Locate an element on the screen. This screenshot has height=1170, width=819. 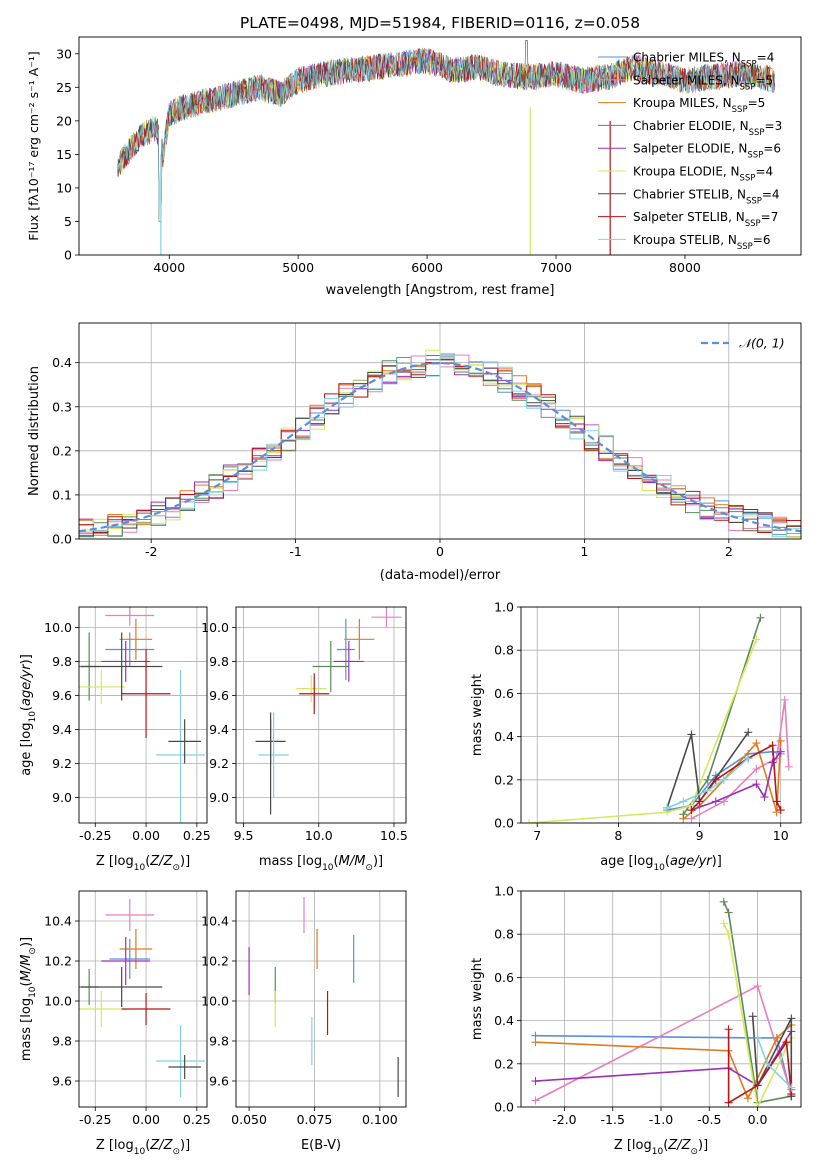
y-tick-label: 1.0 is located at coordinates (504, 891).